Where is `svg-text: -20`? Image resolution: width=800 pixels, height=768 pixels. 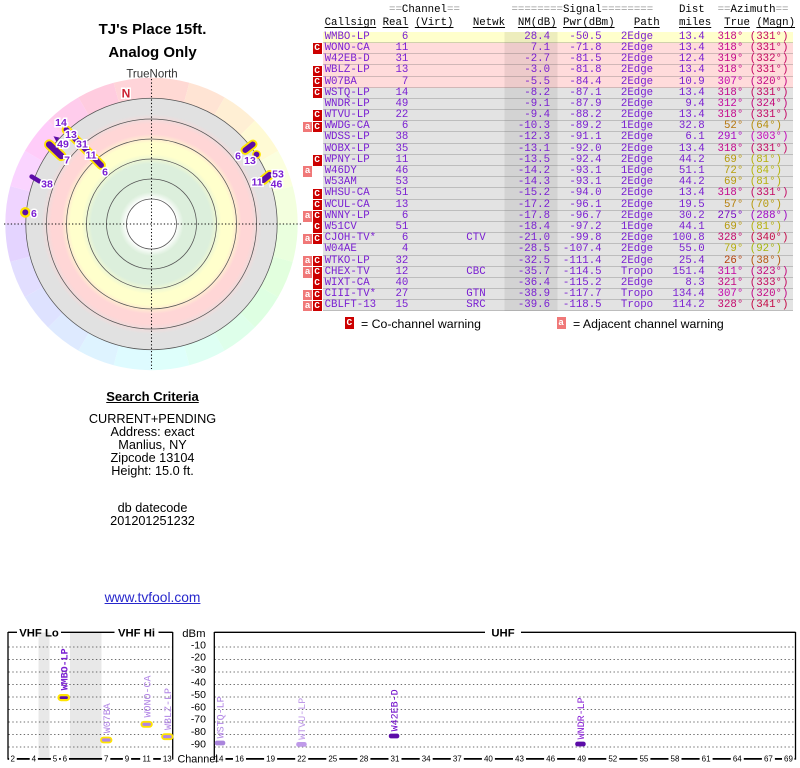 svg-text: -20 is located at coordinates (198, 658).